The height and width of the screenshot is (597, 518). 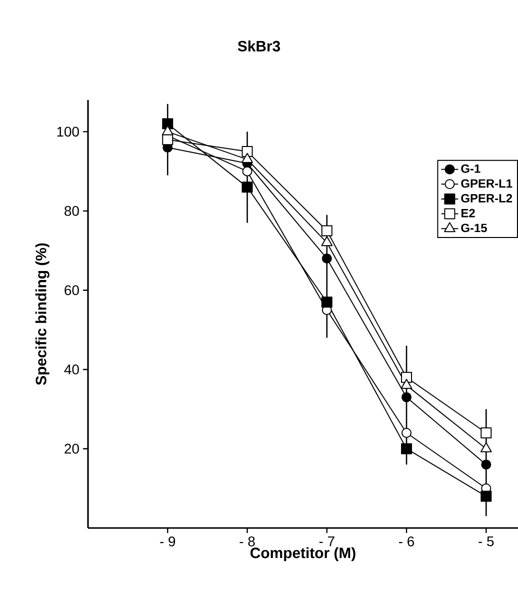 What do you see at coordinates (470, 168) in the screenshot?
I see `legend-label: G-1` at bounding box center [470, 168].